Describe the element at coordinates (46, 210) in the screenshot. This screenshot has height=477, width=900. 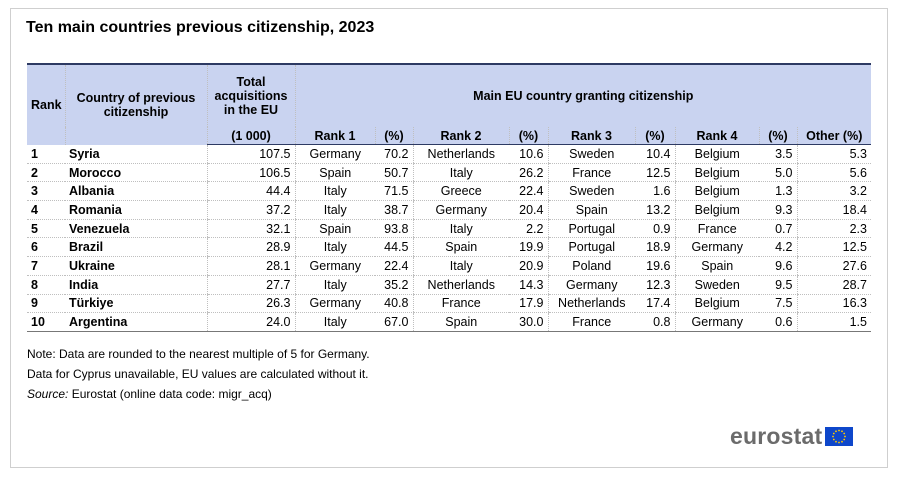
I see `cell-rank: 4` at that location.